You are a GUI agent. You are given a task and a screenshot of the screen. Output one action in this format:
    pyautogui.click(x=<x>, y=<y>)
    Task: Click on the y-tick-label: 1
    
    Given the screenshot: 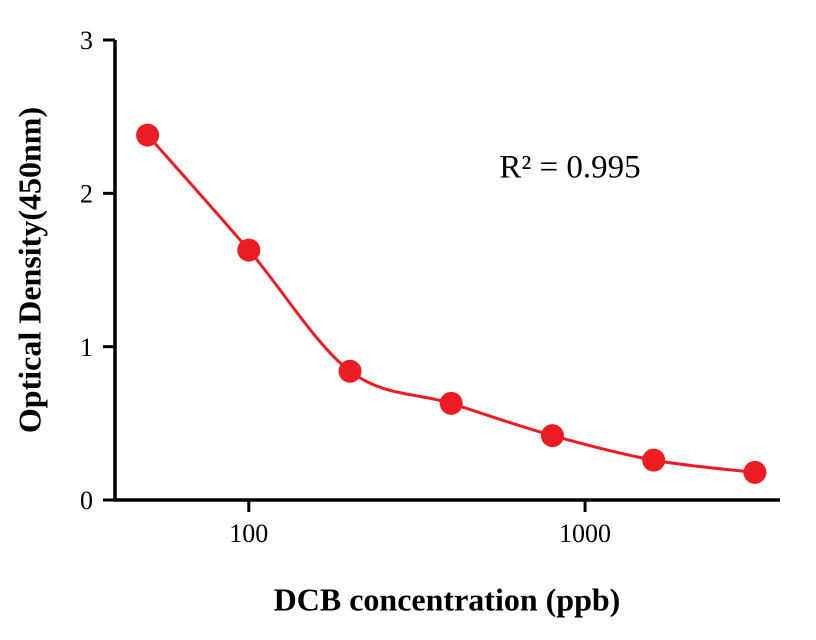 What is the action you would take?
    pyautogui.click(x=86, y=347)
    